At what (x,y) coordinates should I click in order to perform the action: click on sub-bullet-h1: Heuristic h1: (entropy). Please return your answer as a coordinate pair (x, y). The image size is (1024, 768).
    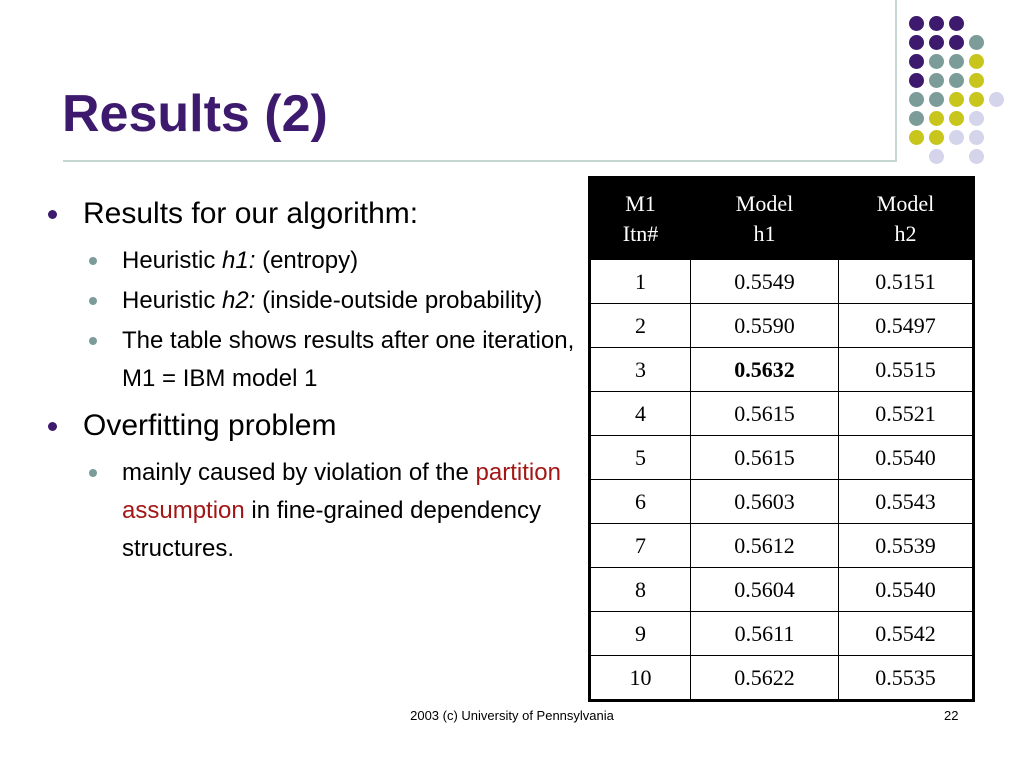
    Looking at the image, I should click on (310, 261).